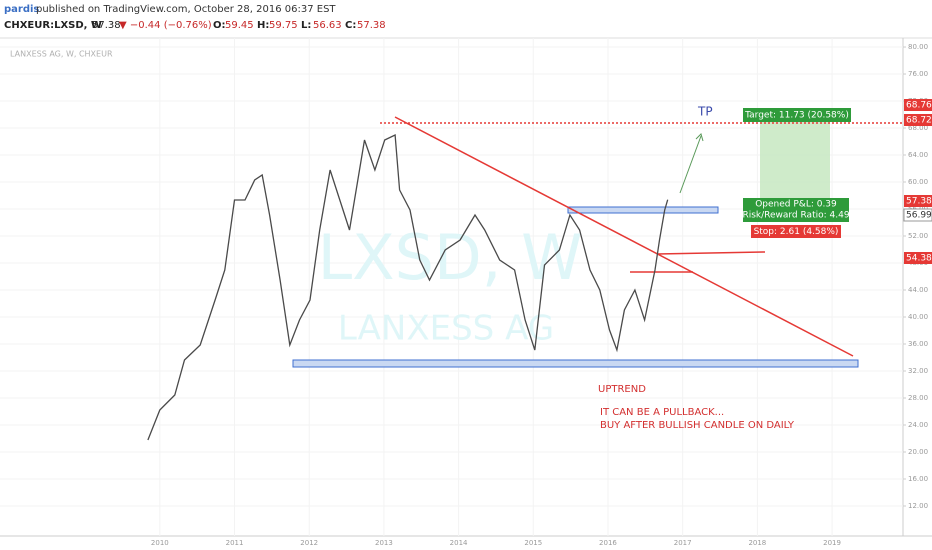  I want to click on y-tick-label: 32.00, so click(918, 371).